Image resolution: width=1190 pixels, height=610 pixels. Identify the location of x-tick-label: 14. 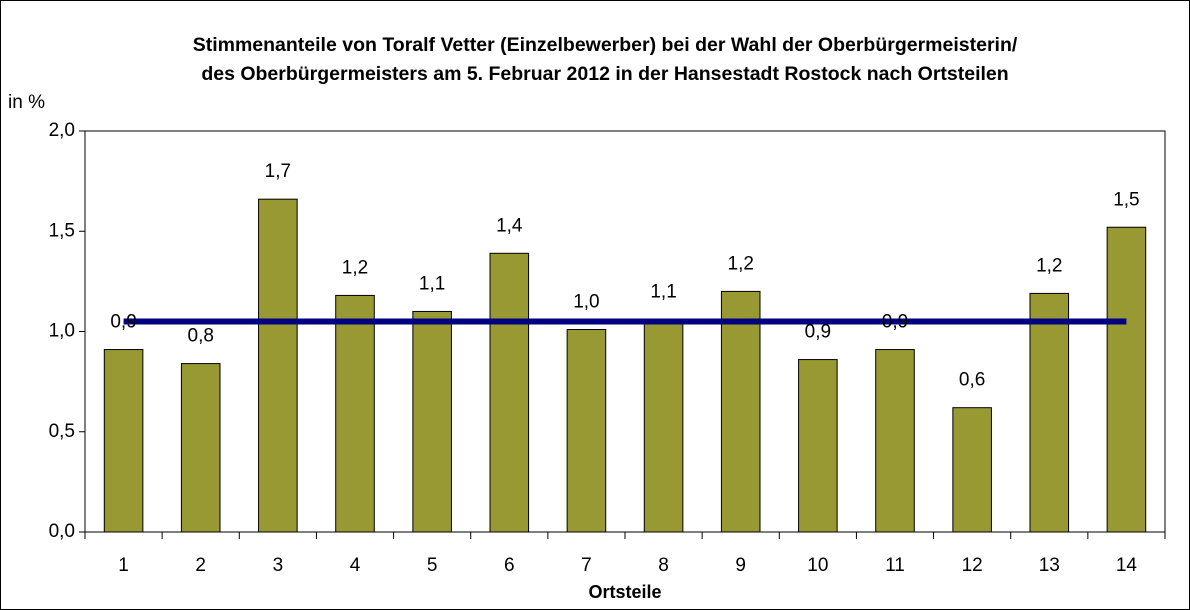
(1127, 565).